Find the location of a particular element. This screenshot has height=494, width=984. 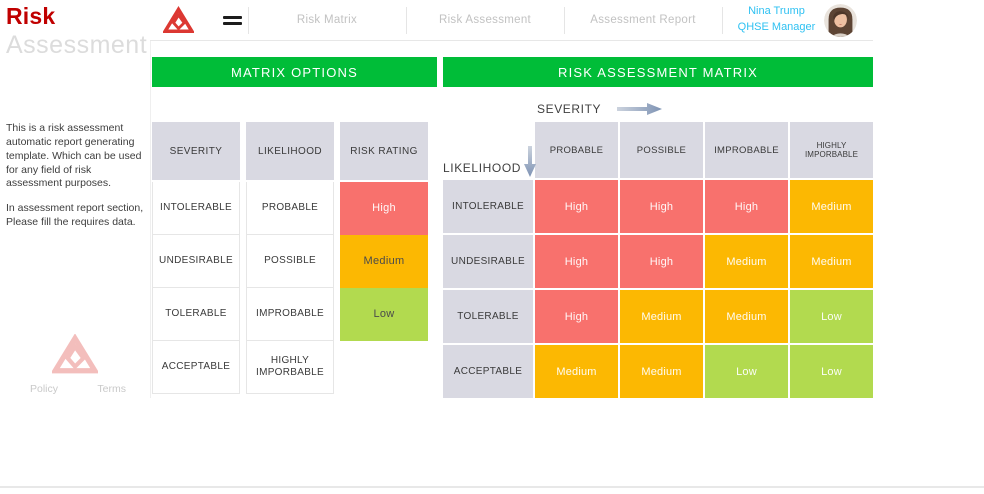

likelihood-axis: LIKELIHOOD is located at coordinates (490, 162).